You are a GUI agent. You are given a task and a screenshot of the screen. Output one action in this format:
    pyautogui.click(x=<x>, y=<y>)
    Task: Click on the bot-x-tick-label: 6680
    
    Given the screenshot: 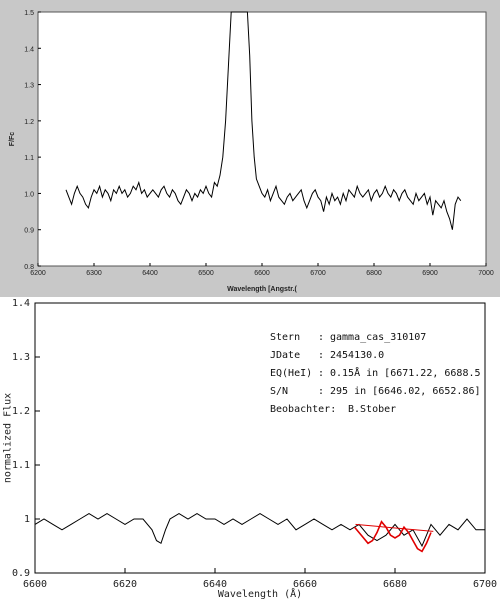 What is the action you would take?
    pyautogui.click(x=395, y=584)
    